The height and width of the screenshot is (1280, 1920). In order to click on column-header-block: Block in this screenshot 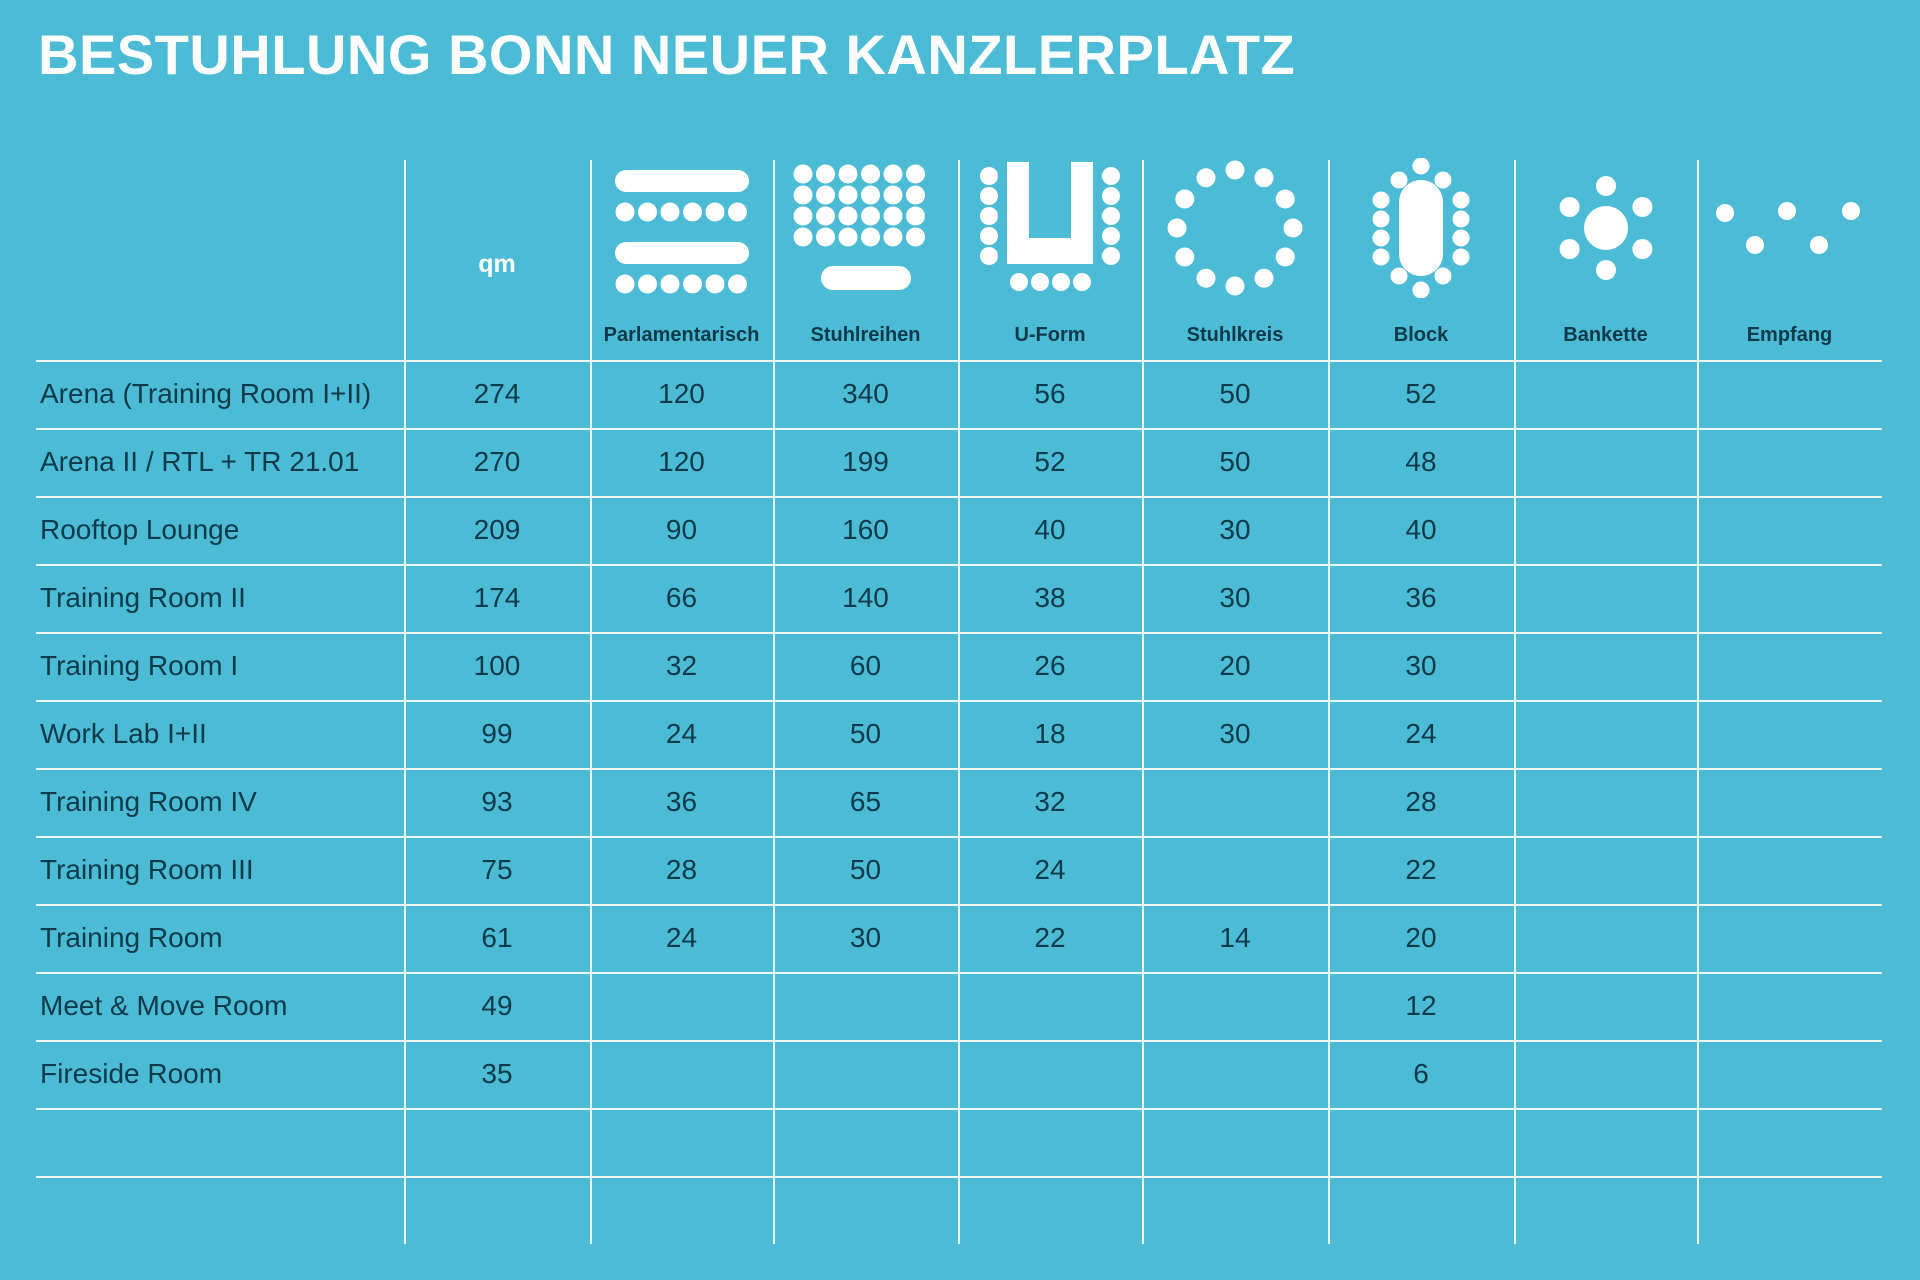, I will do `click(1421, 334)`.